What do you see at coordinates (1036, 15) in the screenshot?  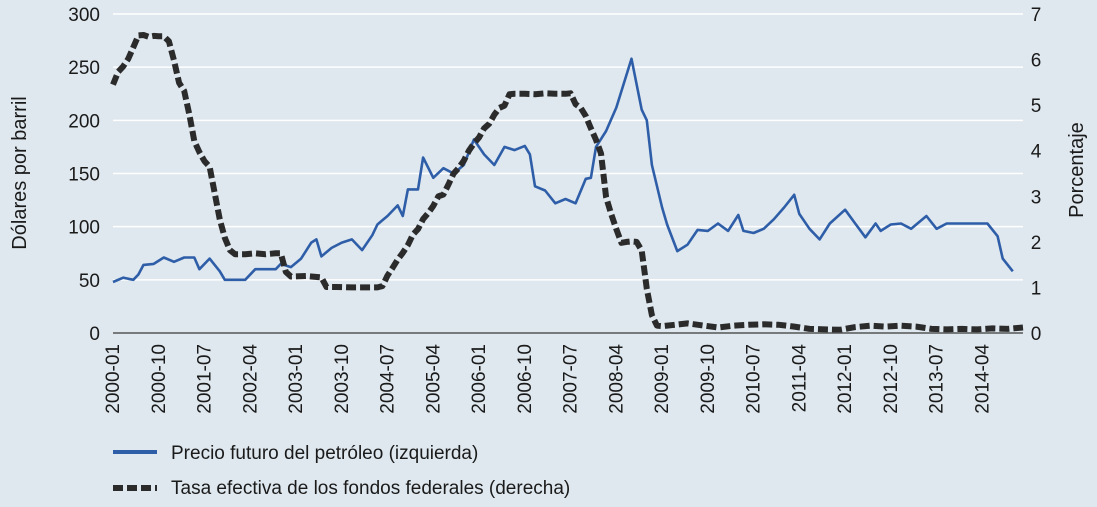 I see `right-tick-label: 7` at bounding box center [1036, 15].